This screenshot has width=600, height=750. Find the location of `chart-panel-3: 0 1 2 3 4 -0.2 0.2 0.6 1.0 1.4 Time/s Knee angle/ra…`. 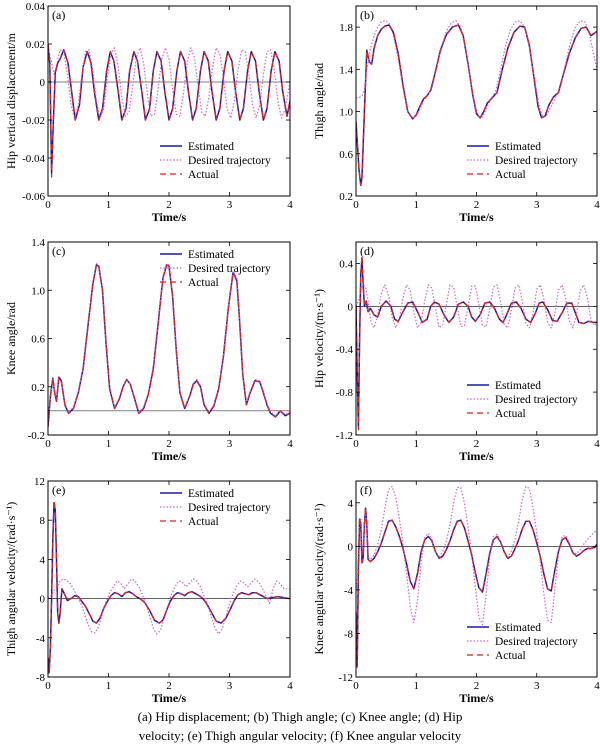

chart-panel-3: 0 1 2 3 4 -0.2 0.2 0.6 1.0 1.4 Time/s Knee angle/ra… is located at coordinates (148, 350).